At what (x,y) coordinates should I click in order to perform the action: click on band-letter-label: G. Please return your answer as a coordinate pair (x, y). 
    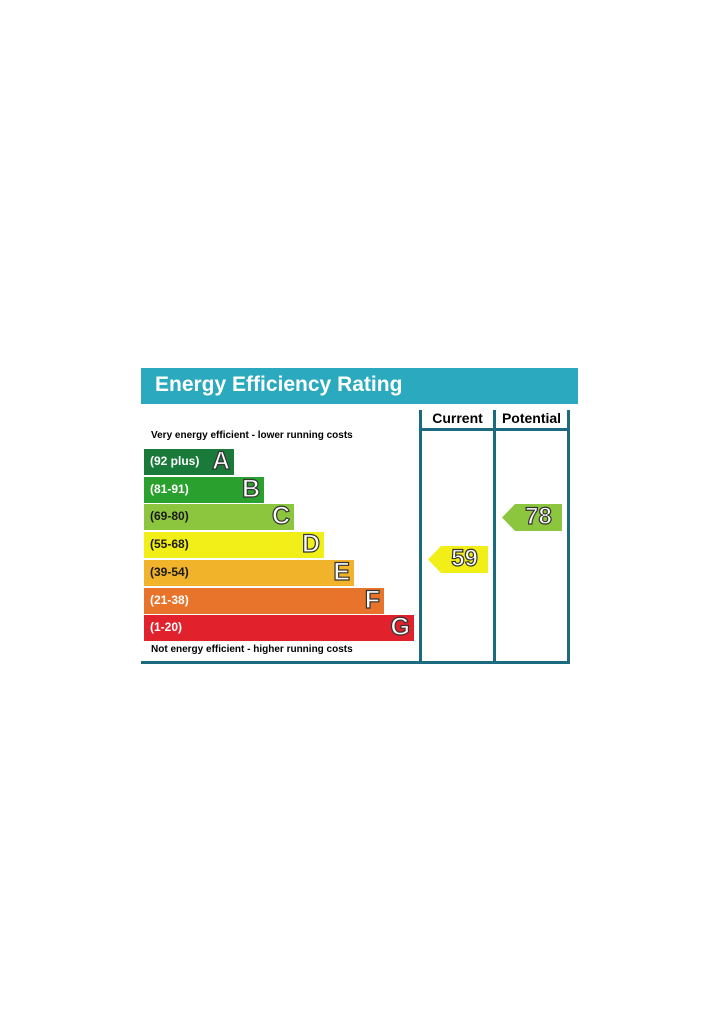
    Looking at the image, I should click on (400, 627).